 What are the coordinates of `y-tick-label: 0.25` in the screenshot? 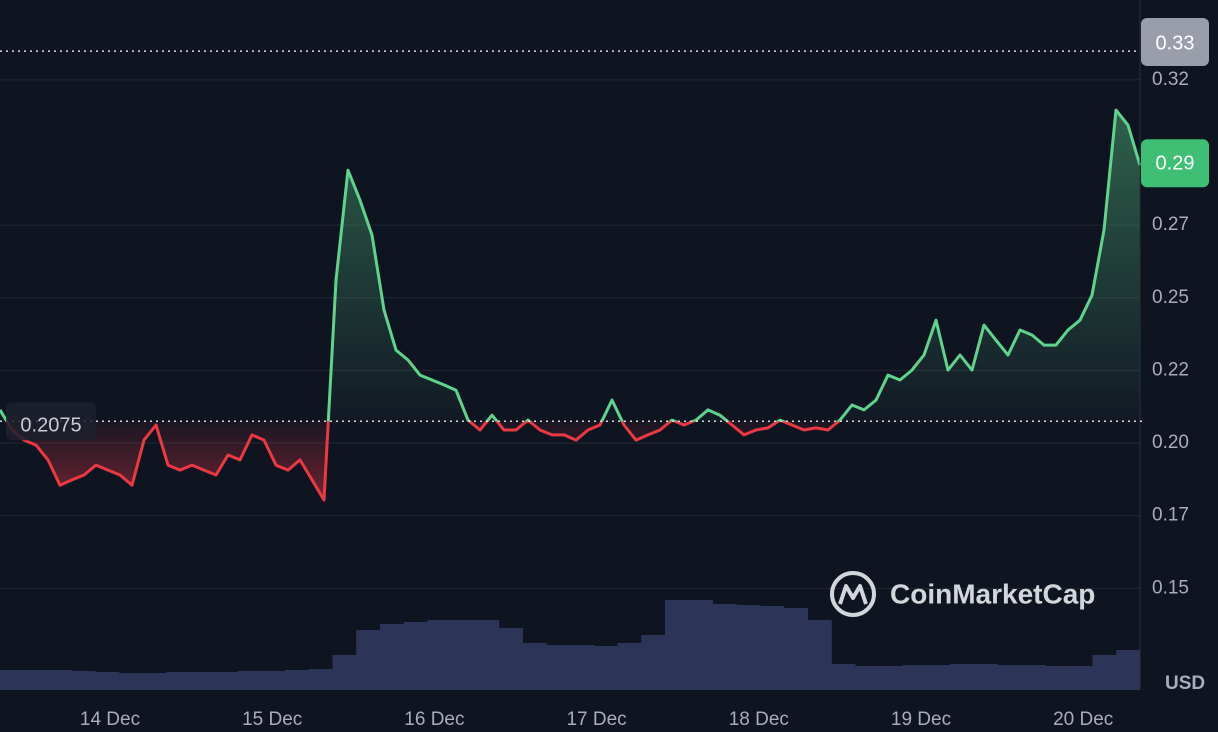 It's located at (1170, 297).